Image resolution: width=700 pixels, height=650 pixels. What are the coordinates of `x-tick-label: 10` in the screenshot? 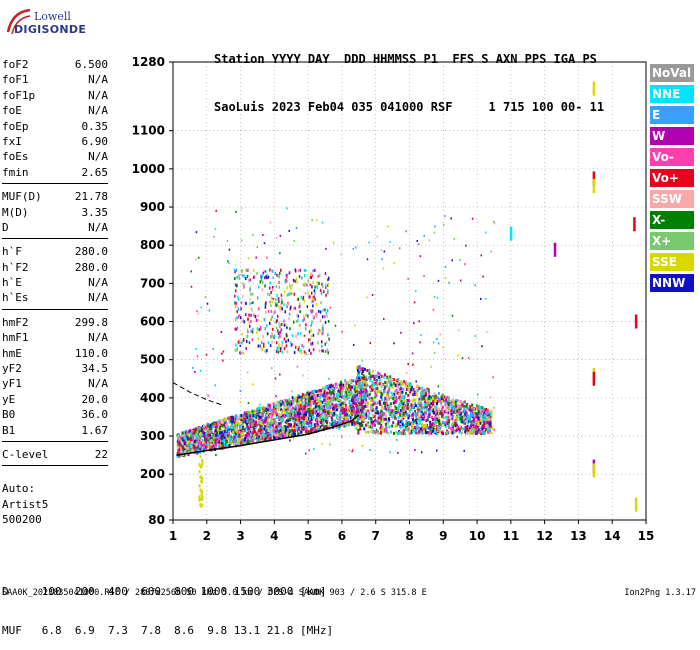 It's located at (477, 536).